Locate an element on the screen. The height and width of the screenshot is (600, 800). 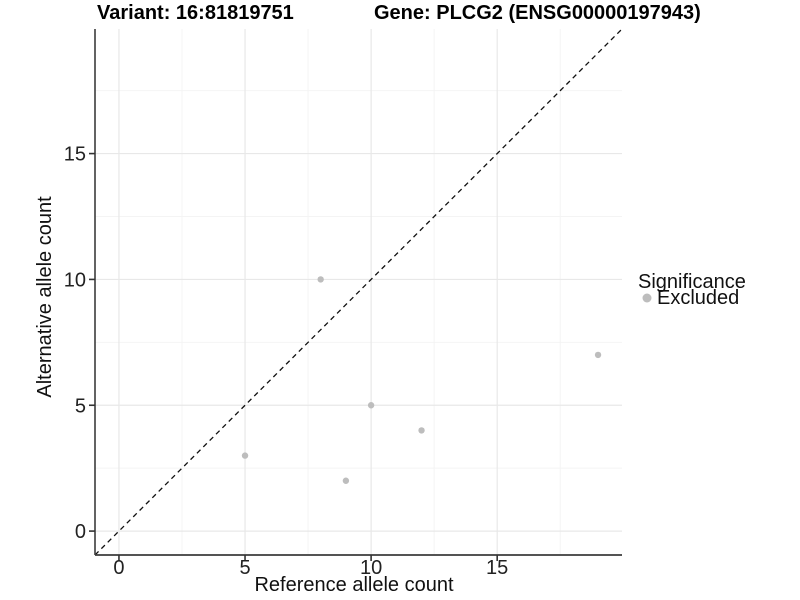
y-tick-label: 5 is located at coordinates (80, 406).